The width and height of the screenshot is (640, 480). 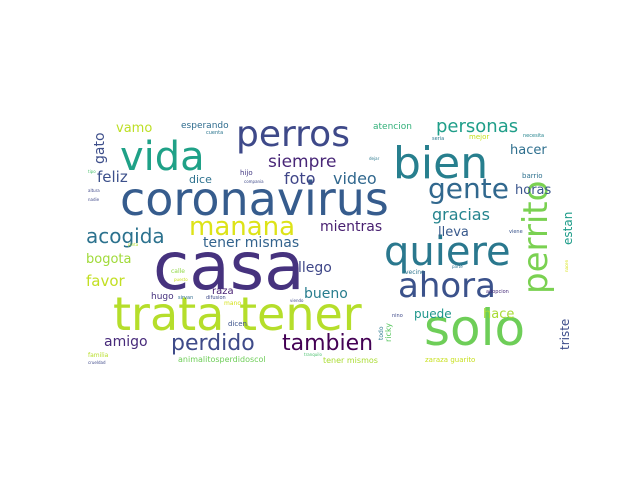 What do you see at coordinates (532, 176) in the screenshot?
I see `cloud-word-barrio: barrio` at bounding box center [532, 176].